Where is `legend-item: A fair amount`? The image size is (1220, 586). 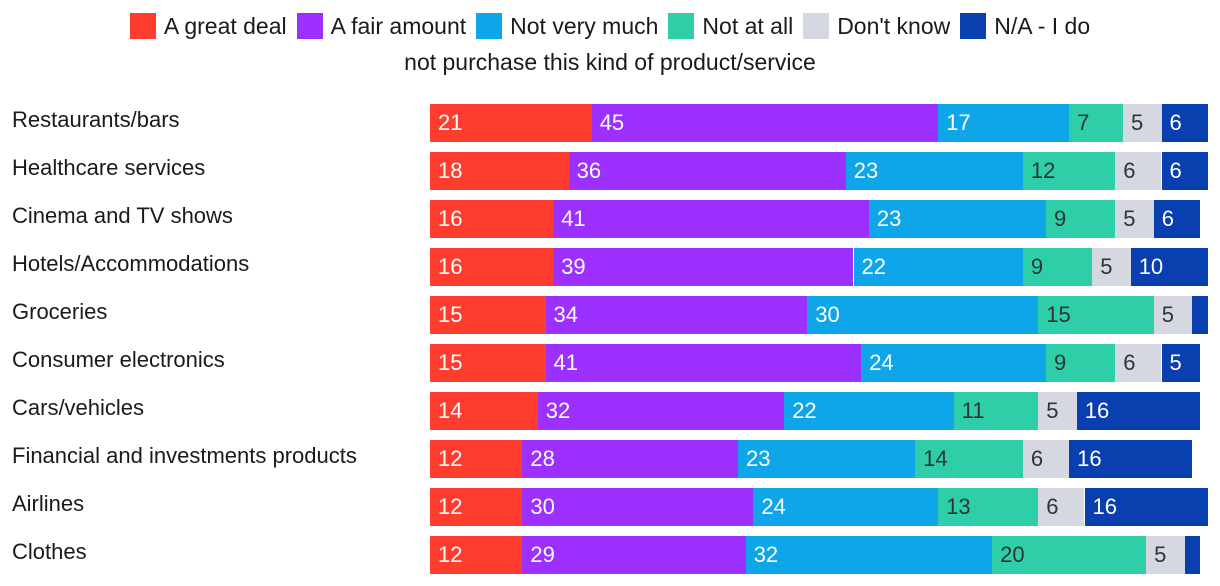
legend-item: A fair amount is located at coordinates (381, 26).